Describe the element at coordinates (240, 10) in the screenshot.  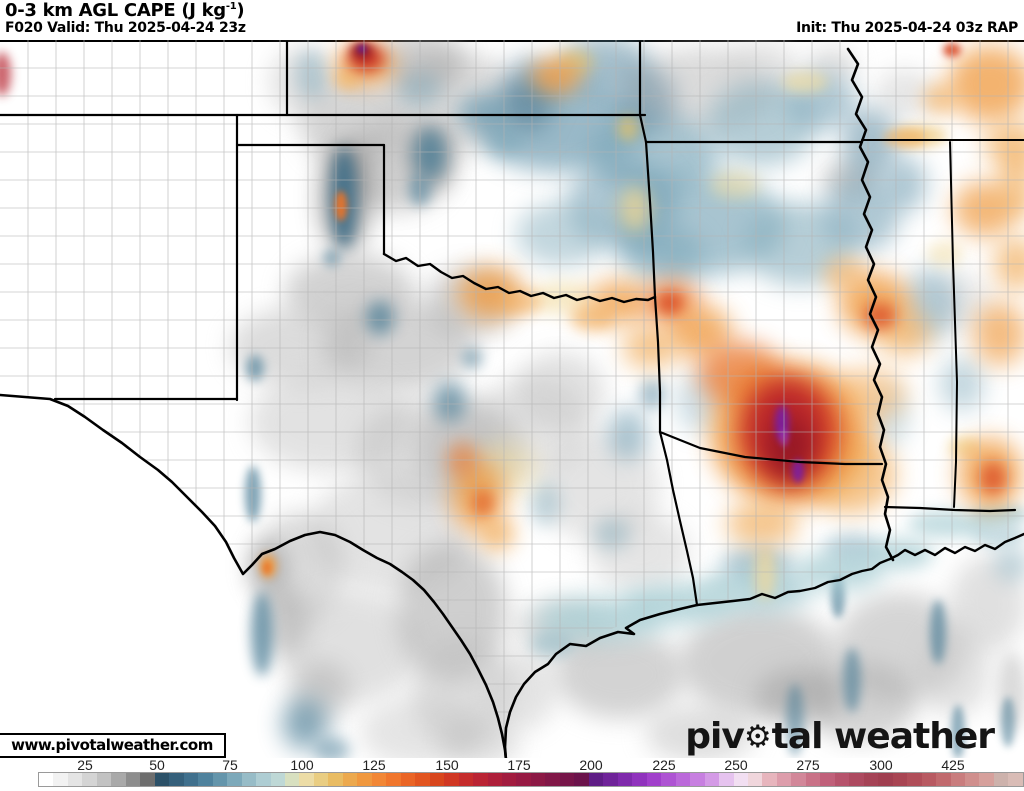
I see `title-close: )` at that location.